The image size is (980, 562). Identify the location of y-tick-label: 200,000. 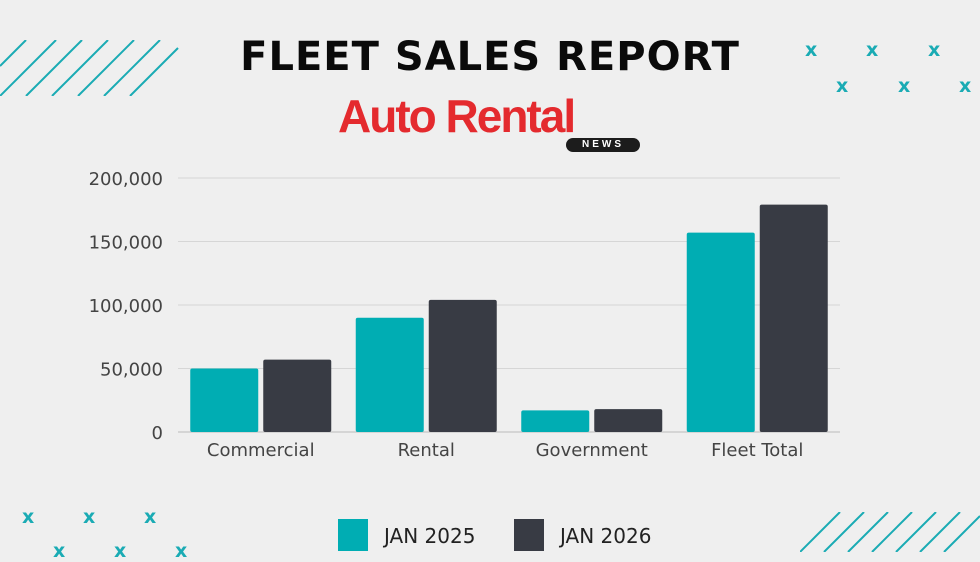
(126, 179).